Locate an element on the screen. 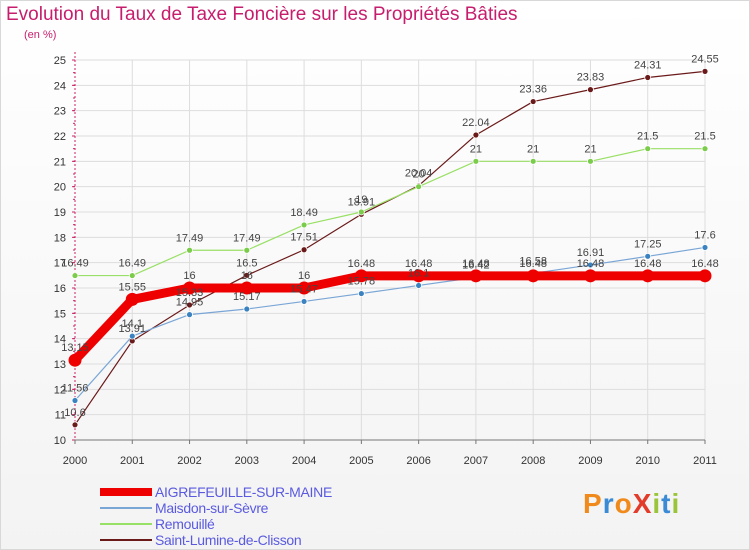  y-tick-label: 10 is located at coordinates (60, 441).